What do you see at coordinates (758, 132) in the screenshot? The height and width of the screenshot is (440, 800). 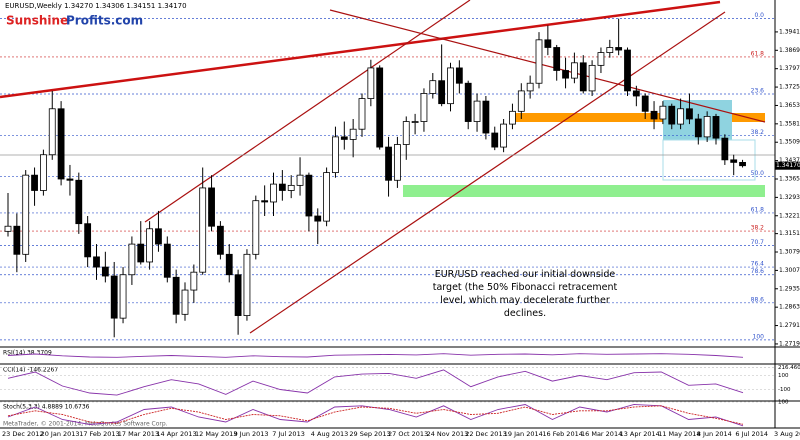 I see `fib-label: 38.2` at bounding box center [758, 132].